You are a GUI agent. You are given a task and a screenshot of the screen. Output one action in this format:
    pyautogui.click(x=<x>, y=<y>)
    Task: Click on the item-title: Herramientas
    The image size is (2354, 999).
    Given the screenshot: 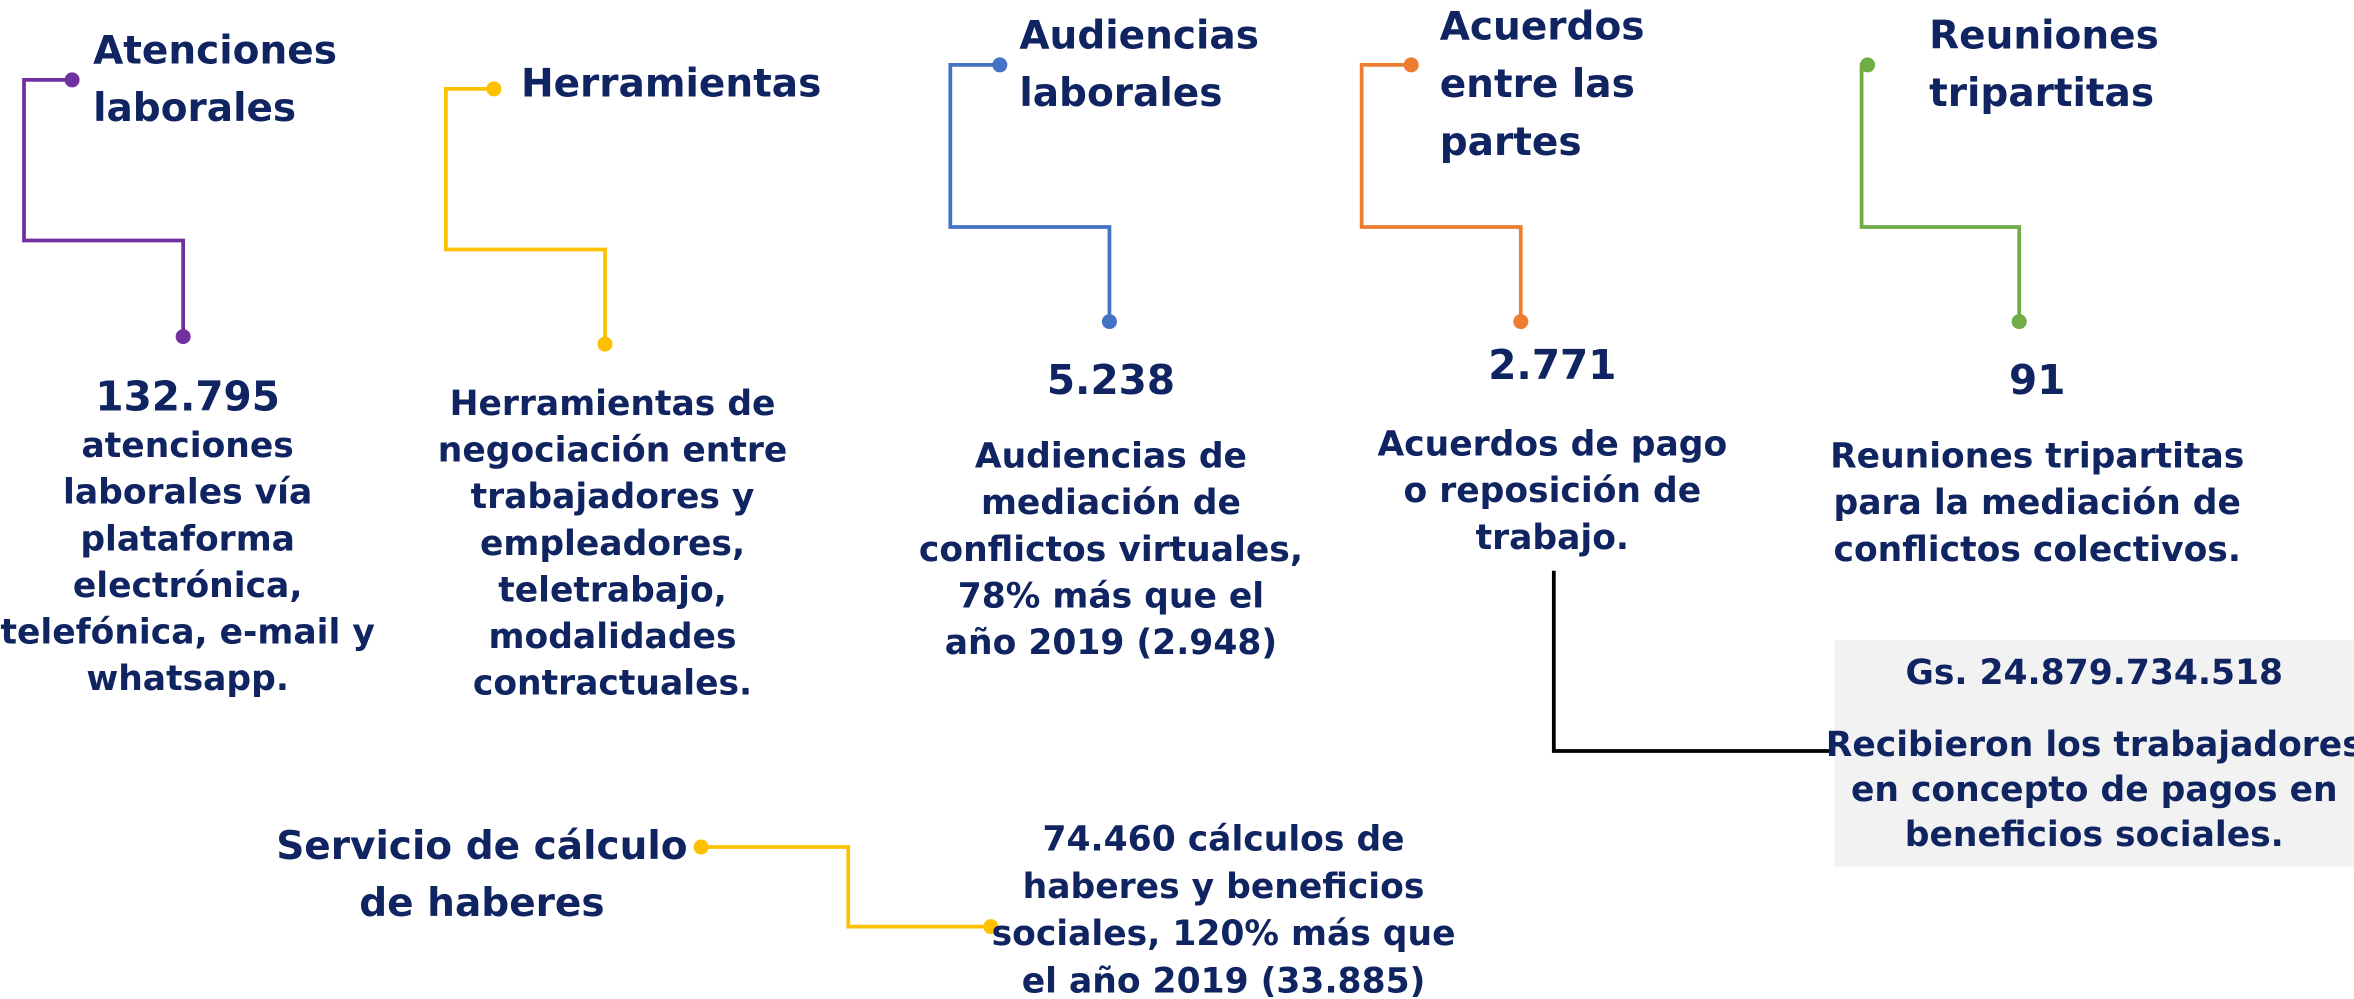 What is the action you would take?
    pyautogui.click(x=671, y=83)
    